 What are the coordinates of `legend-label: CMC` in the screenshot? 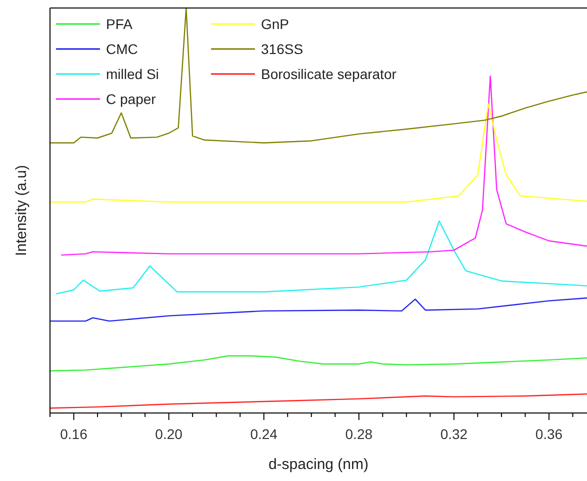 It's located at (122, 49).